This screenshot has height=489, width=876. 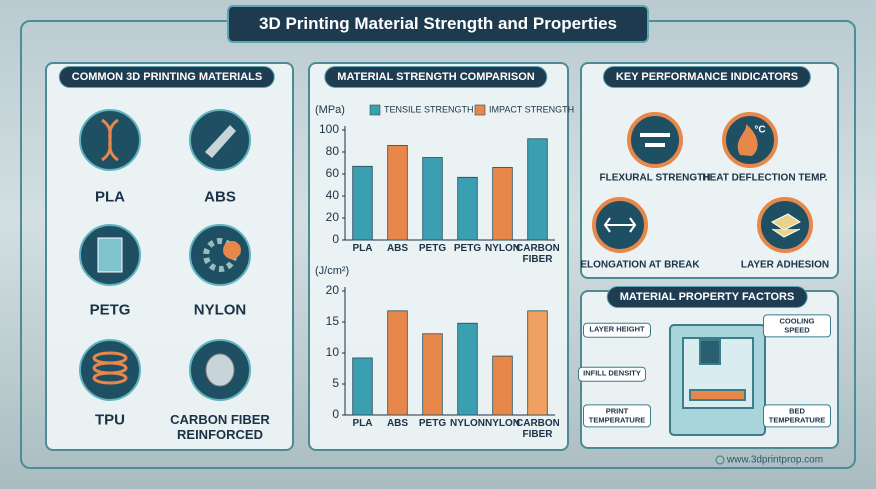 I want to click on y-axis-label: (J/cm²), so click(x=332, y=271).